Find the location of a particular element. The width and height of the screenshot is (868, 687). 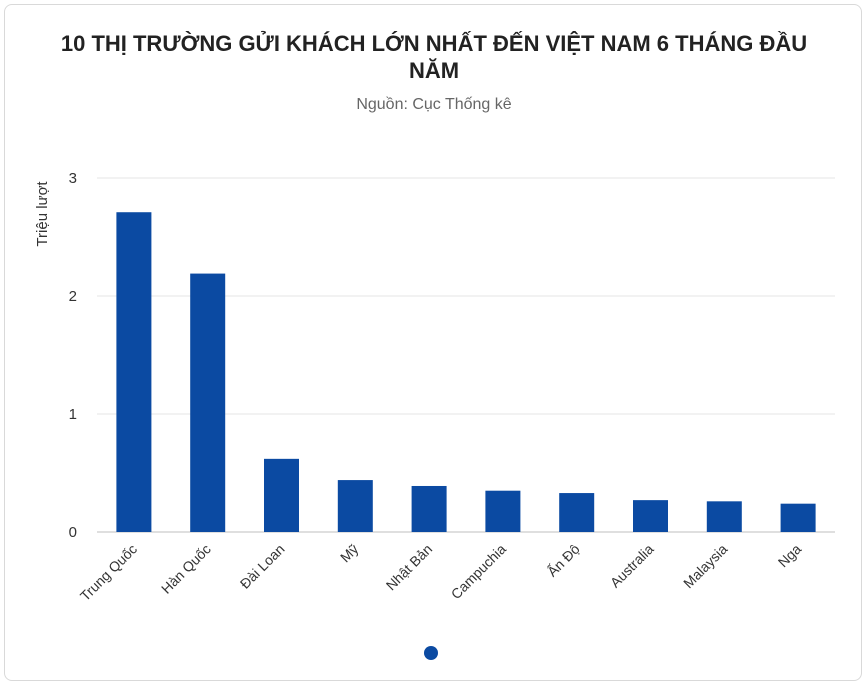

x-tick-label: Hàn Quốc is located at coordinates (186, 569).